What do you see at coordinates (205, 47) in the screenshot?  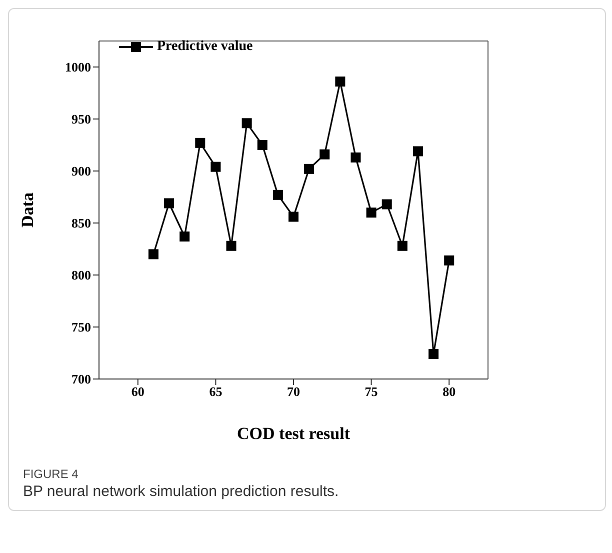 I see `legend-label: Predictive value` at bounding box center [205, 47].